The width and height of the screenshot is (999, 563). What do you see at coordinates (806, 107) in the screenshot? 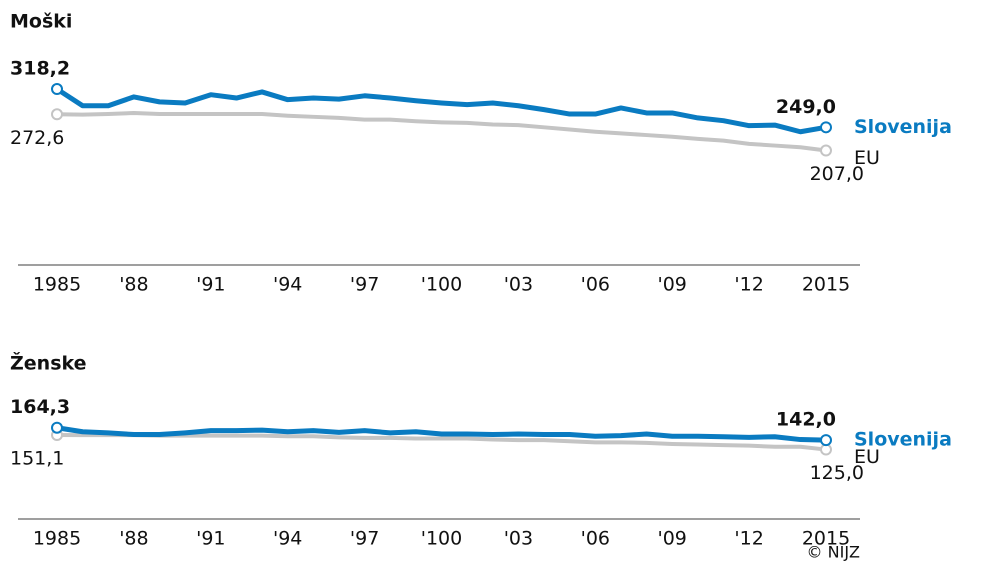
I see `value-label: 249,0` at bounding box center [806, 107].